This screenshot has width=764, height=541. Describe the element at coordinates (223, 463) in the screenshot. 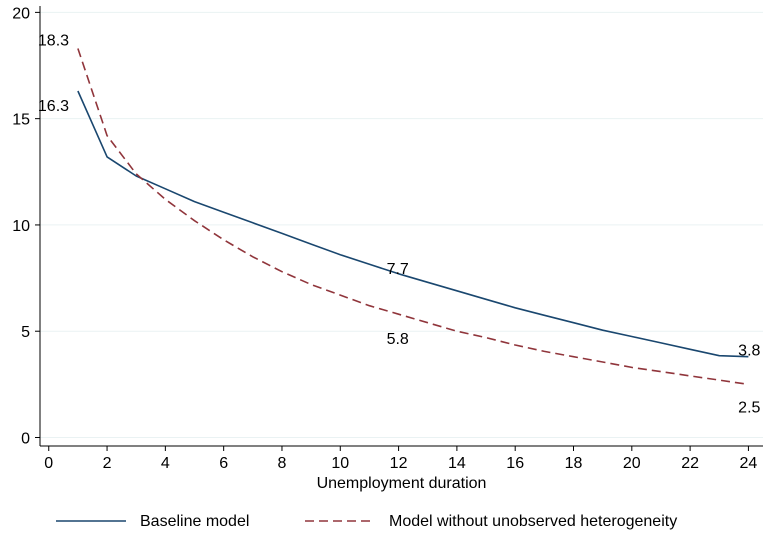

I see `x-tick-label: 6` at that location.